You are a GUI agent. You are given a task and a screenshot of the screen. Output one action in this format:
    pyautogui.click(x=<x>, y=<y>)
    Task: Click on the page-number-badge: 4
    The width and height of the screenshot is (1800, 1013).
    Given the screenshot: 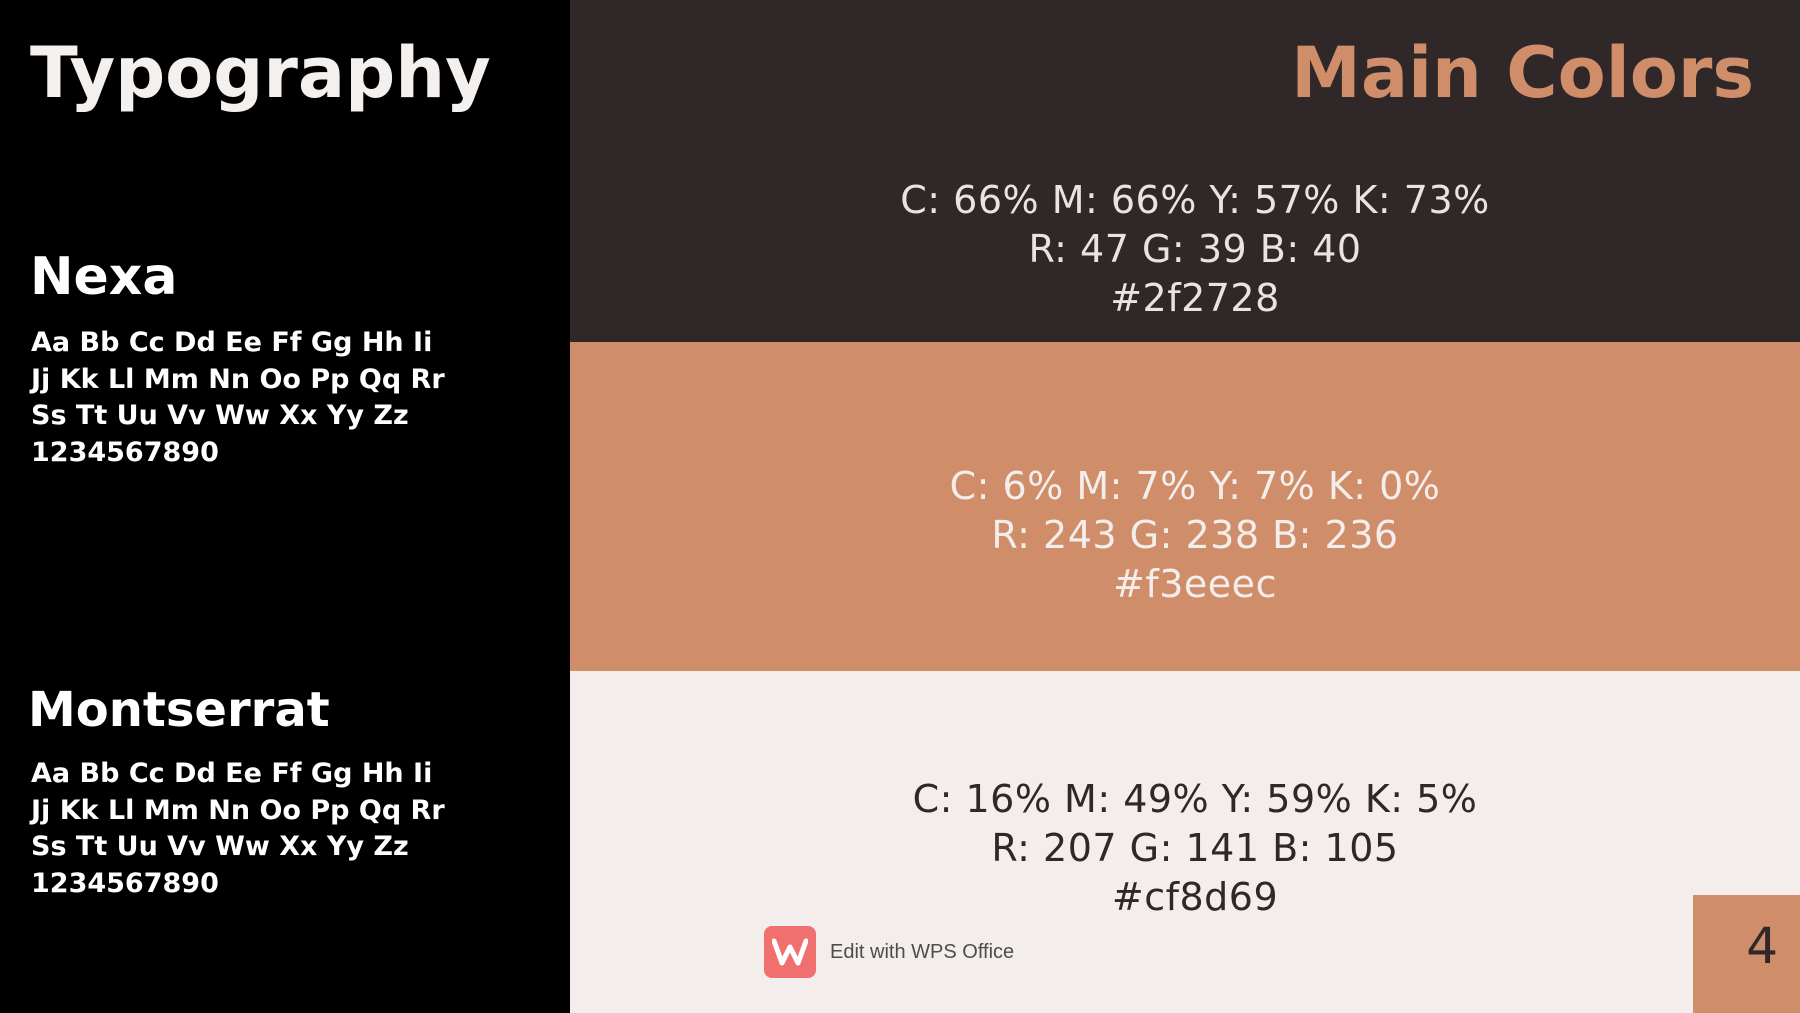 What is the action you would take?
    pyautogui.click(x=1746, y=954)
    